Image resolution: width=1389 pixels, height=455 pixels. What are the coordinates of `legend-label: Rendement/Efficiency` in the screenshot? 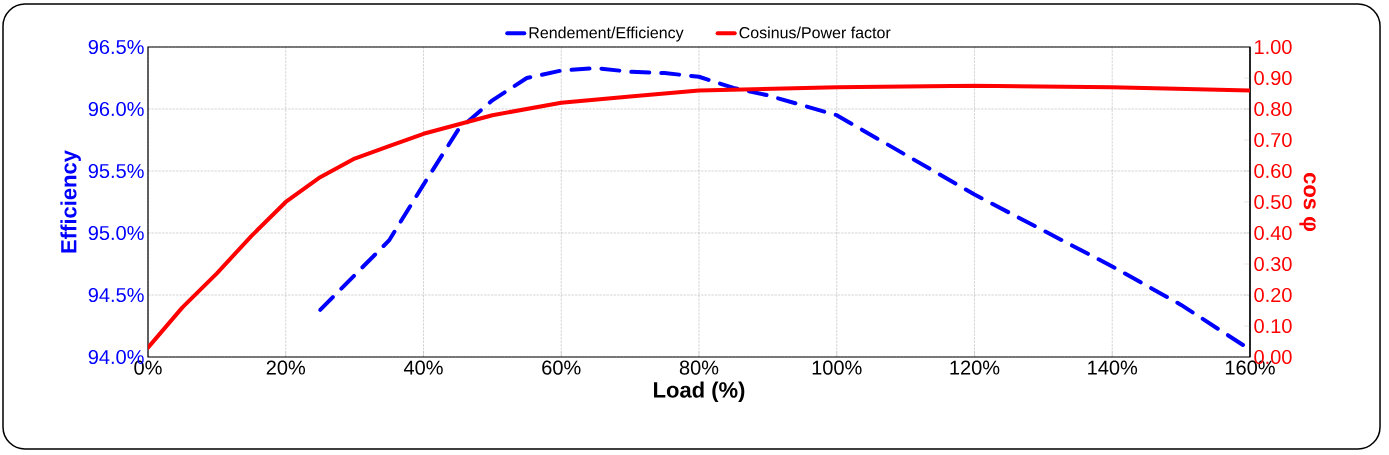 It's located at (606, 34).